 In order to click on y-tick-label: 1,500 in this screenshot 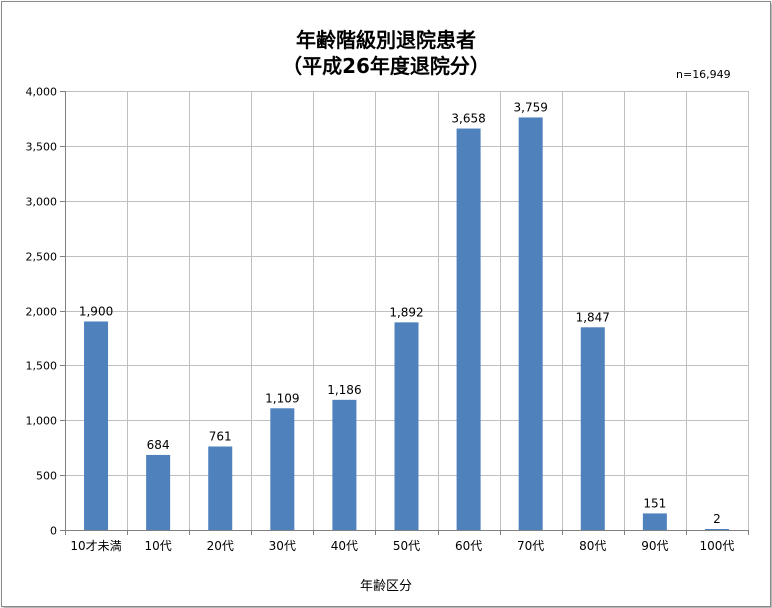, I will do `click(42, 366)`.